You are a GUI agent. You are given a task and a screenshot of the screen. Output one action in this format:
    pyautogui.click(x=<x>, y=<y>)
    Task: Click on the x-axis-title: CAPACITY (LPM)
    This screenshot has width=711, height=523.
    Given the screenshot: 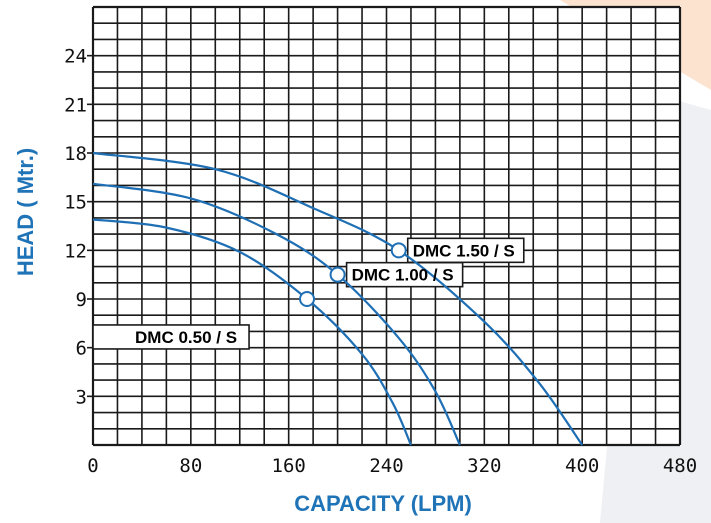 What is the action you would take?
    pyautogui.click(x=383, y=503)
    